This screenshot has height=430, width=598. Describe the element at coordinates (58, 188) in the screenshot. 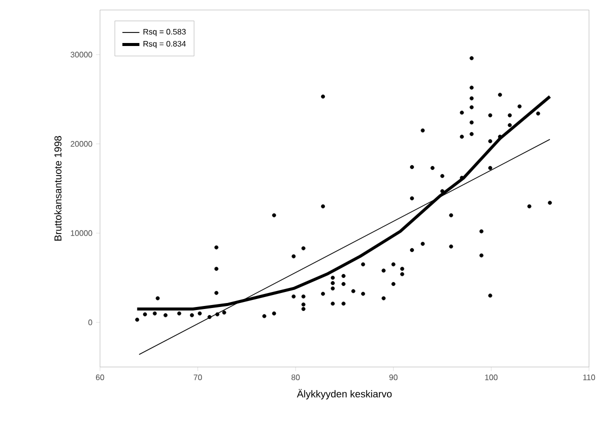

I see `y-axis-title: Bruttokansantuote 1998` at that location.